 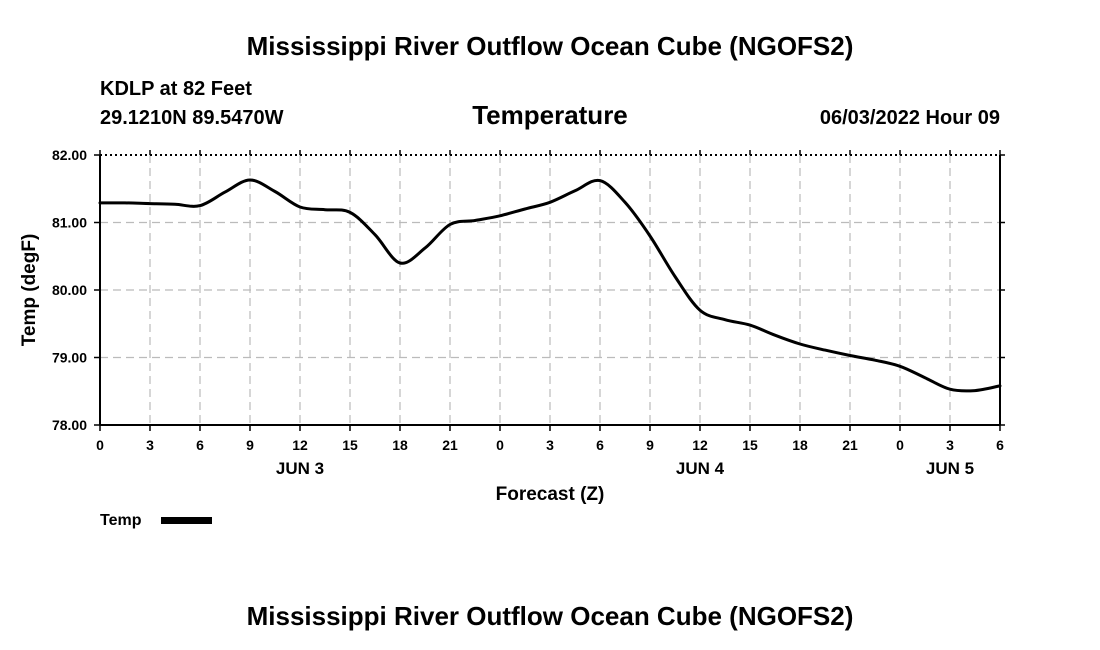 What do you see at coordinates (300, 468) in the screenshot?
I see `day-label: JUN 3` at bounding box center [300, 468].